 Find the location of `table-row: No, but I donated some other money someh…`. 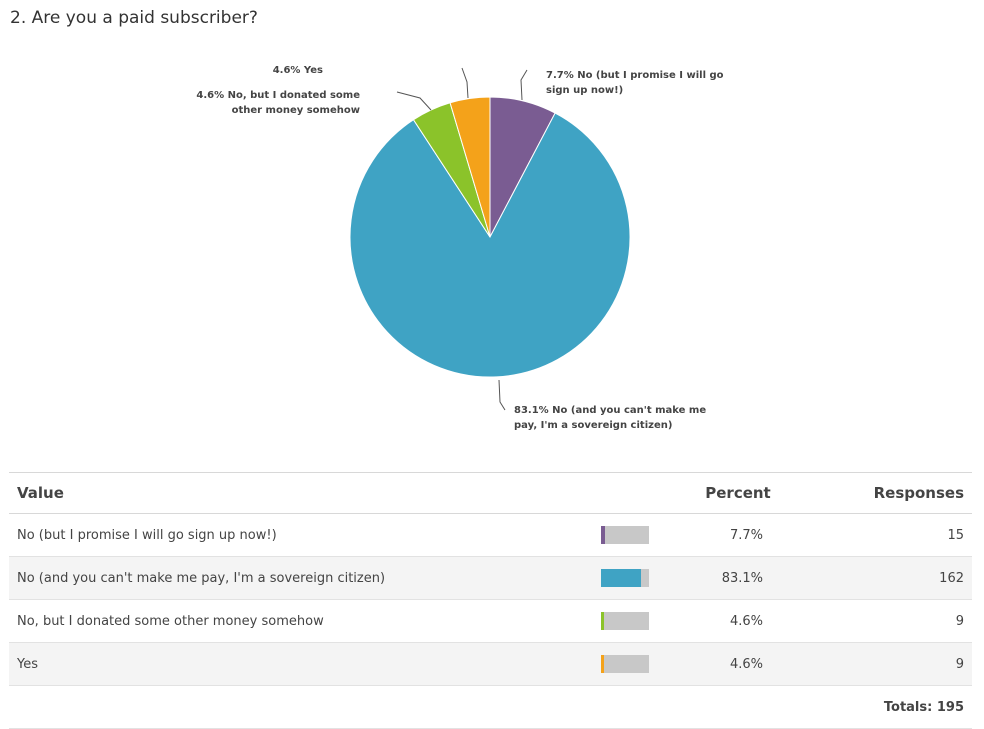

table-row: No, but I donated some other money someh… is located at coordinates (490, 621).